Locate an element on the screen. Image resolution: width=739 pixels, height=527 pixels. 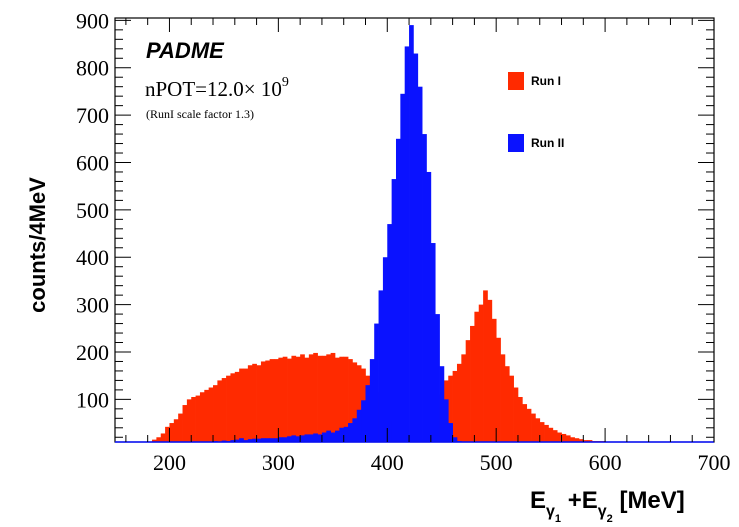
x-label-gamma2: γ is located at coordinates (602, 511).